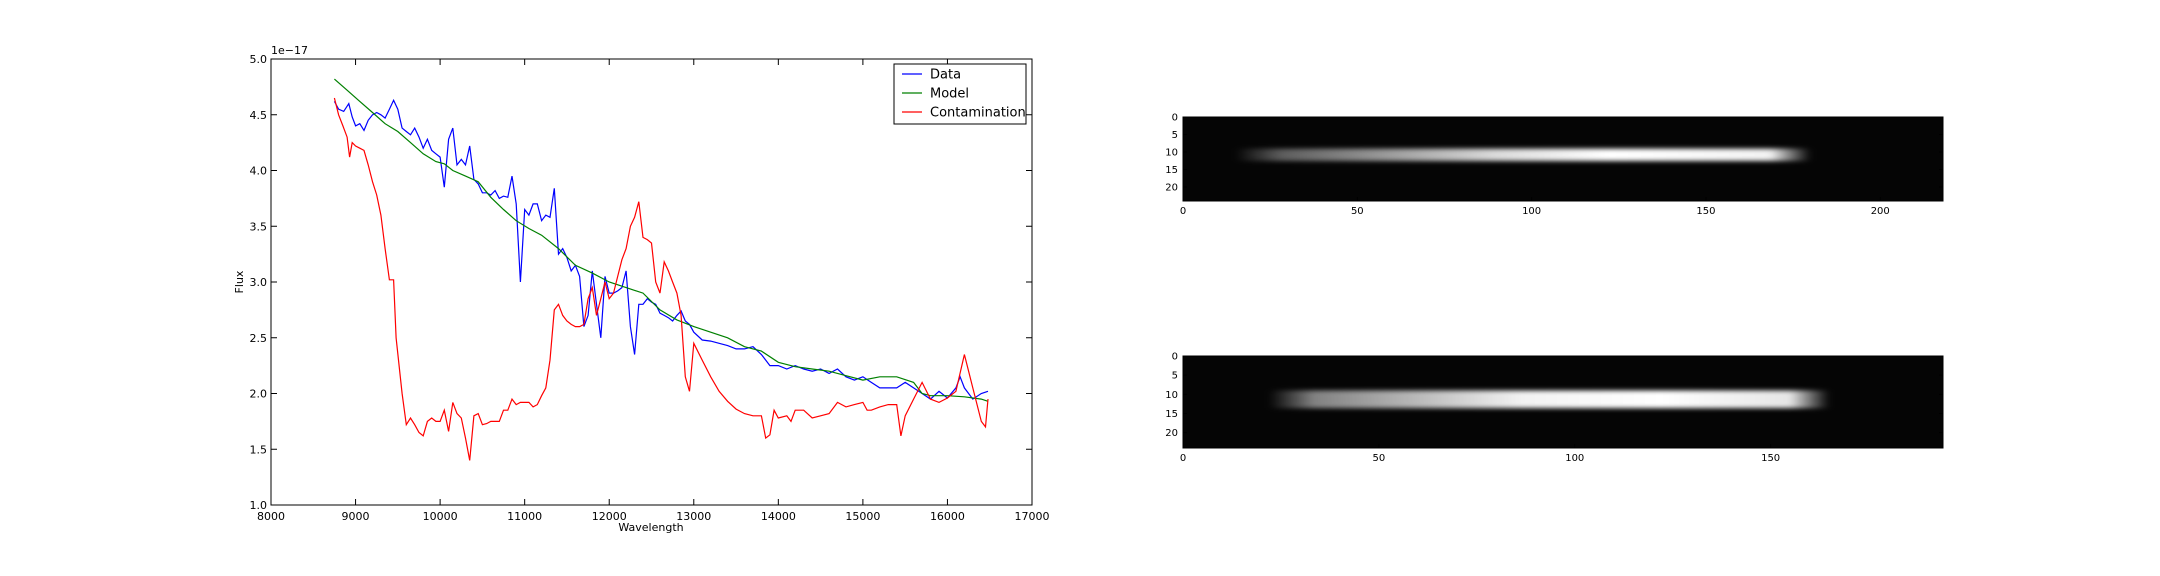  I want to click on y-tick-label: 5.0, so click(259, 59).